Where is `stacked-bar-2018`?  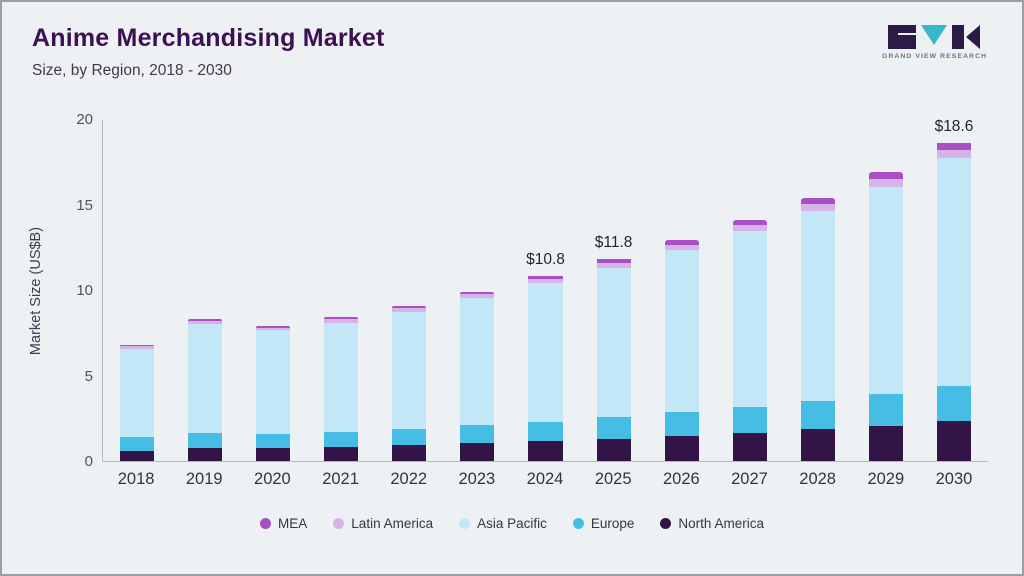 stacked-bar-2018 is located at coordinates (137, 402).